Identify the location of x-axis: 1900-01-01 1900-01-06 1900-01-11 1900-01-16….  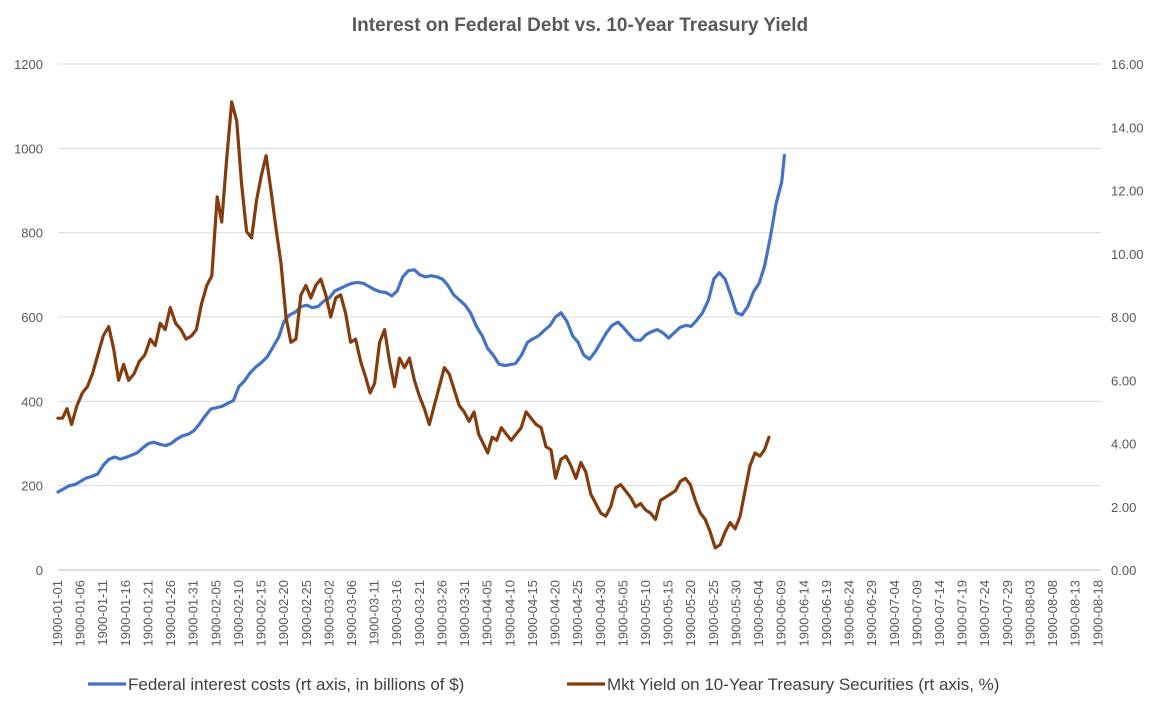
(577, 613).